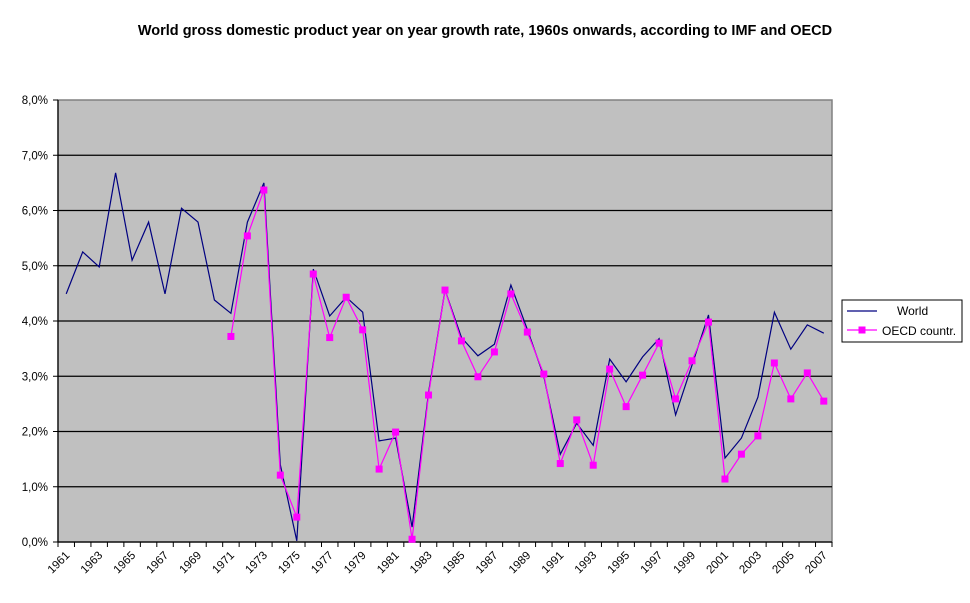 The width and height of the screenshot is (970, 603). I want to click on x-tick-label: 1977, so click(322, 563).